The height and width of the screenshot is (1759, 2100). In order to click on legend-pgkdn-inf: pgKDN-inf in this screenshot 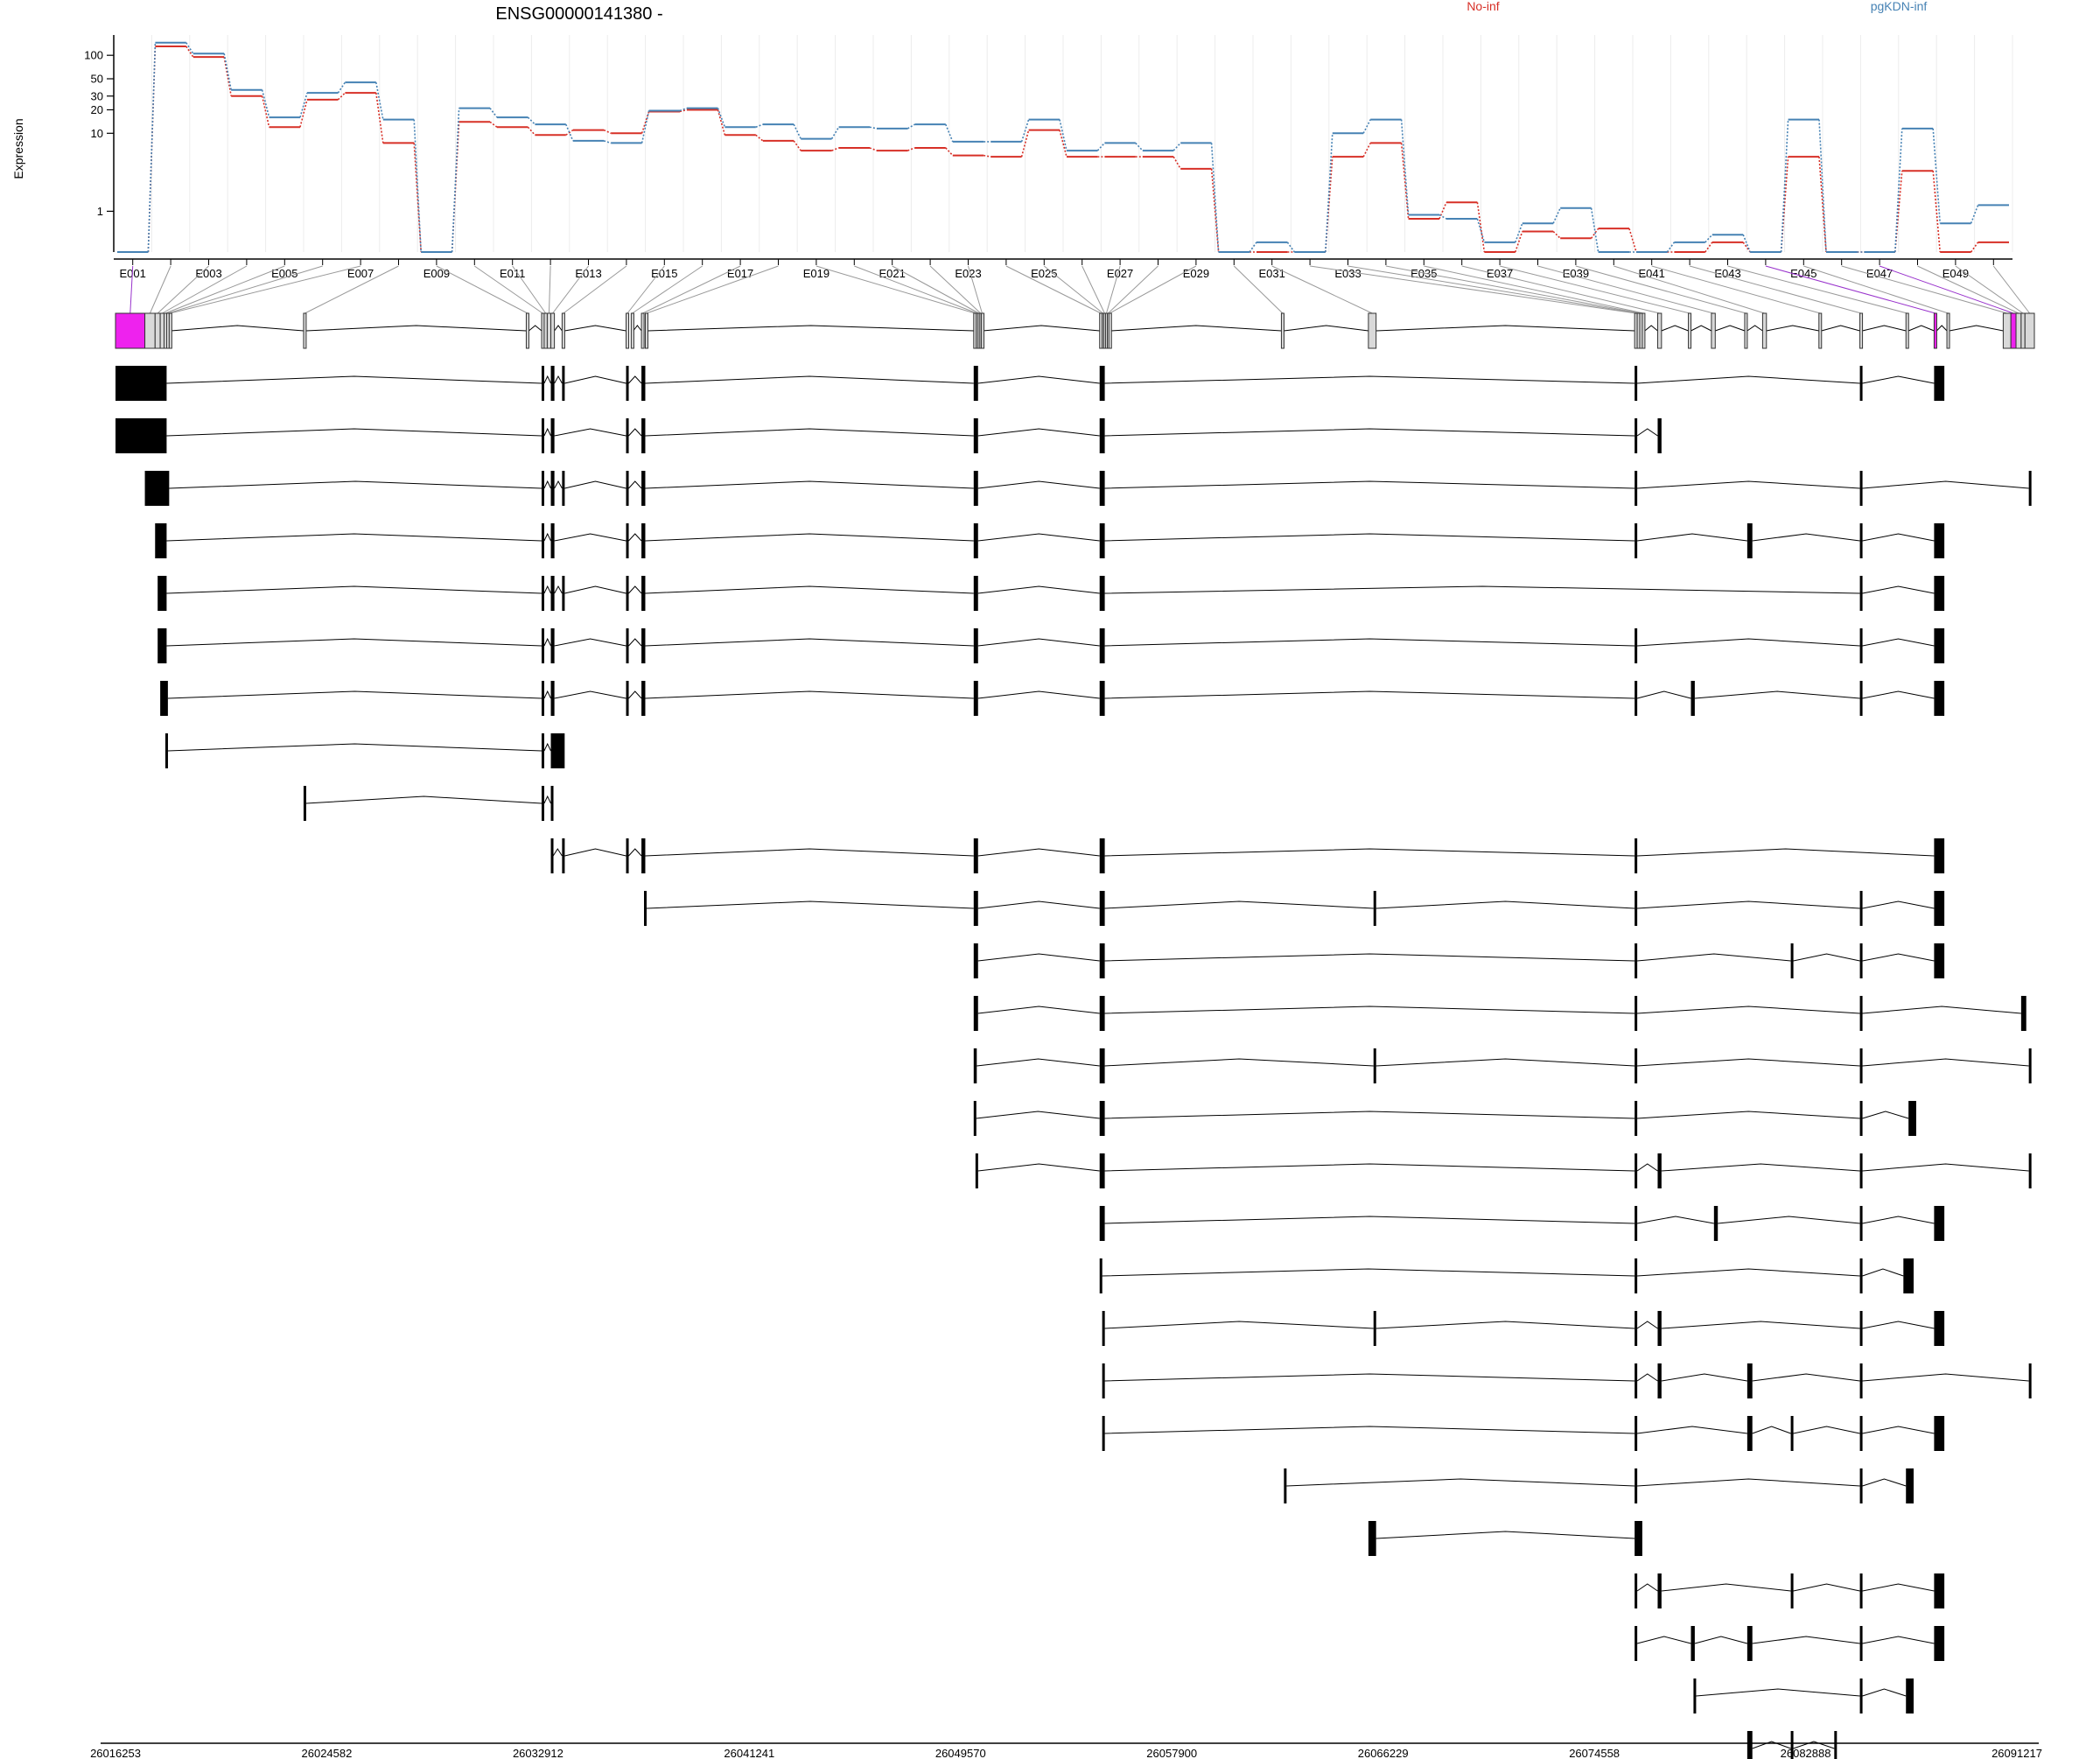, I will do `click(1899, 6)`.